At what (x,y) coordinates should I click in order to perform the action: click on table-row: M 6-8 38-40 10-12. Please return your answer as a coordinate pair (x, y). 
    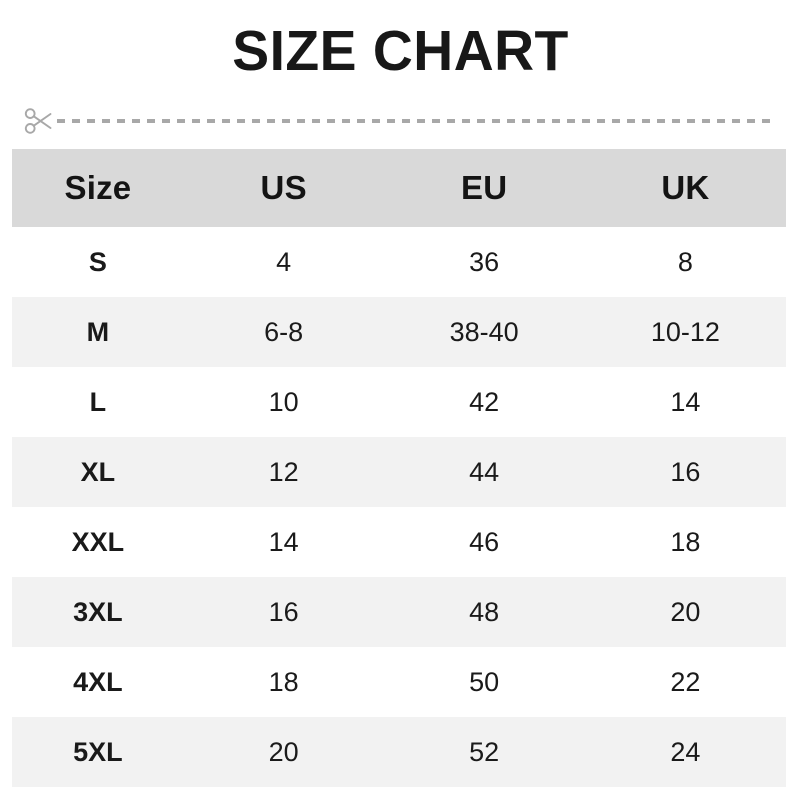
    Looking at the image, I should click on (399, 332).